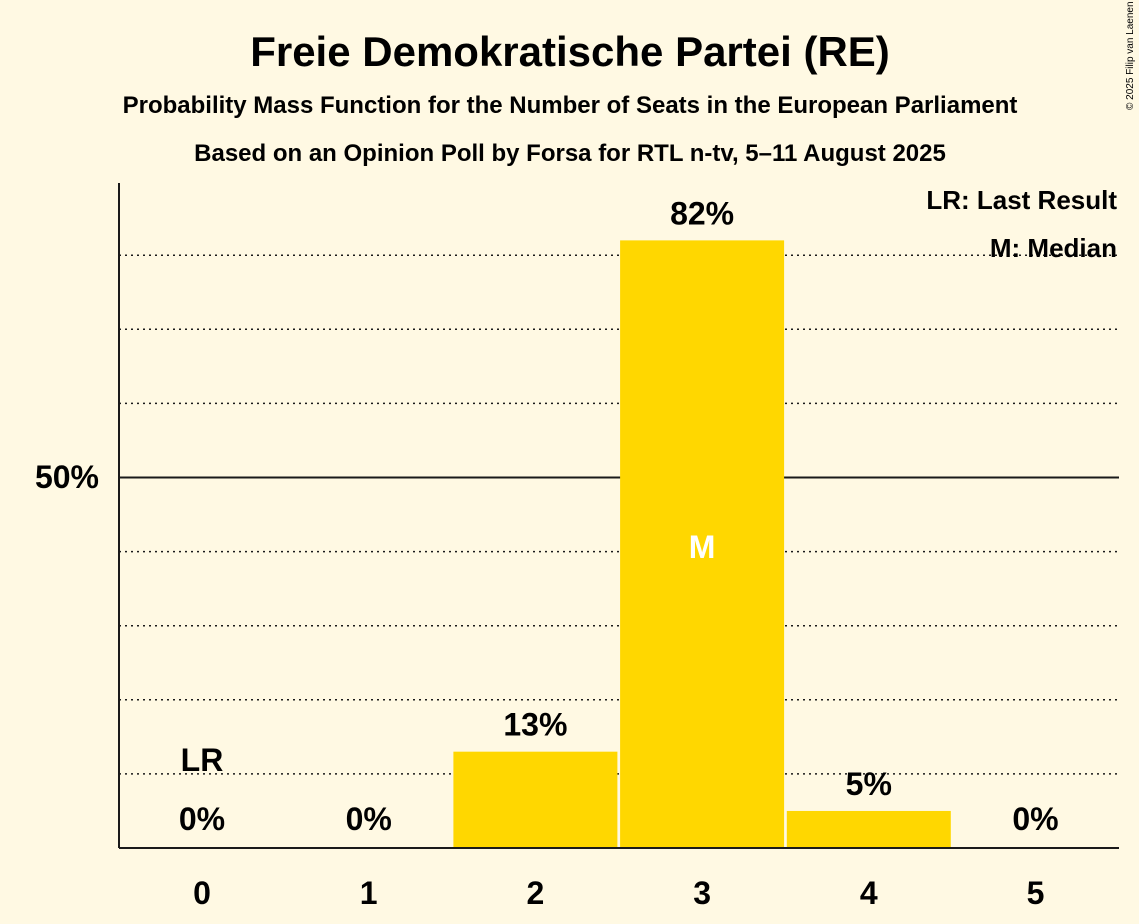 This screenshot has height=924, width=1139. Describe the element at coordinates (570, 51) in the screenshot. I see `chart-title: Freie Demokratische Partei (RE)` at that location.